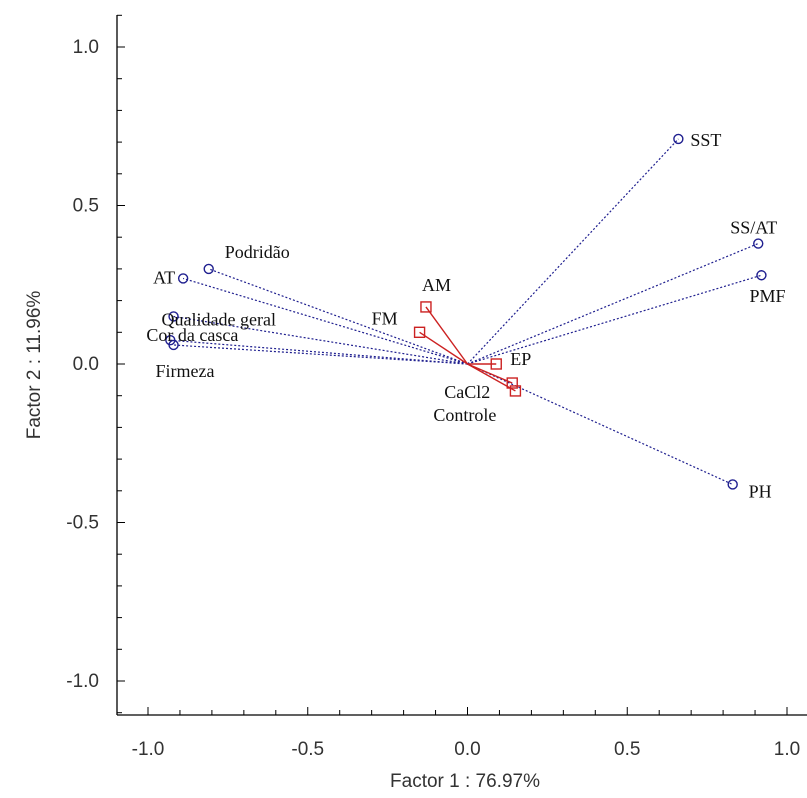 This screenshot has width=807, height=798. I want to click on treatment-label: CaCl2, so click(467, 392).